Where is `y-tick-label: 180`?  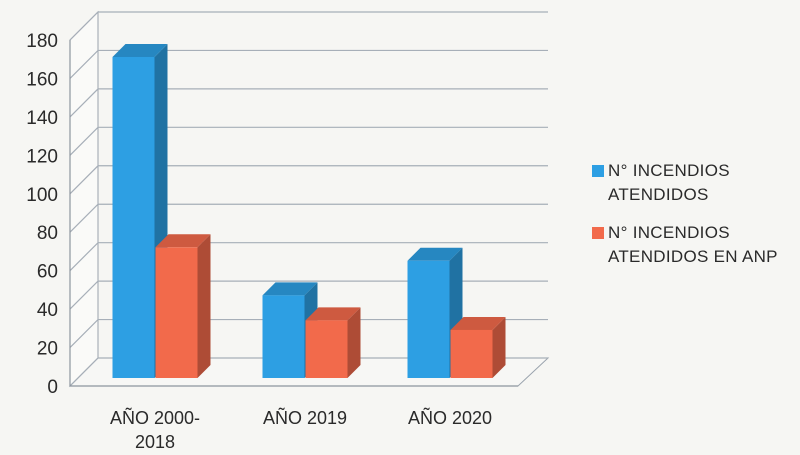 y-tick-label: 180 is located at coordinates (42, 41).